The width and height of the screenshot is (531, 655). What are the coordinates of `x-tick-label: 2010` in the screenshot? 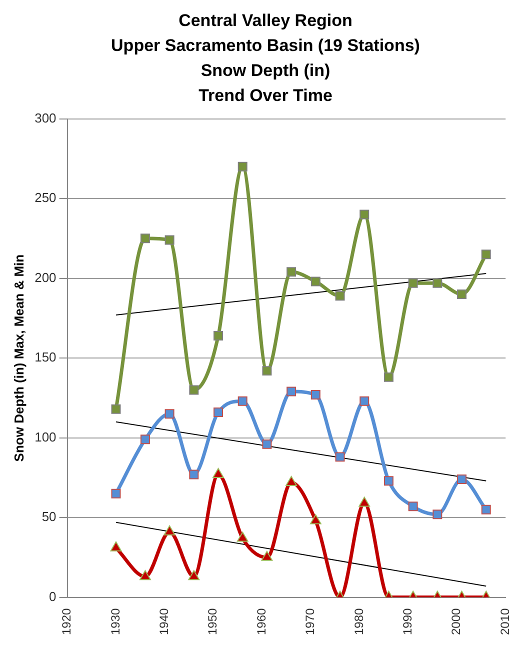 It's located at (505, 622).